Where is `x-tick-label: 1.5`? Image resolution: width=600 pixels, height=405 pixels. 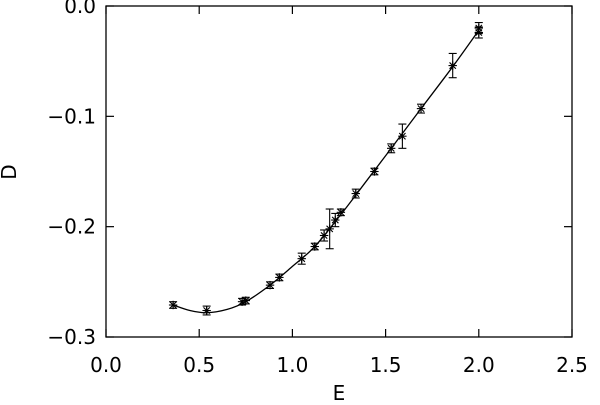 x-tick-label: 1.5 is located at coordinates (386, 365).